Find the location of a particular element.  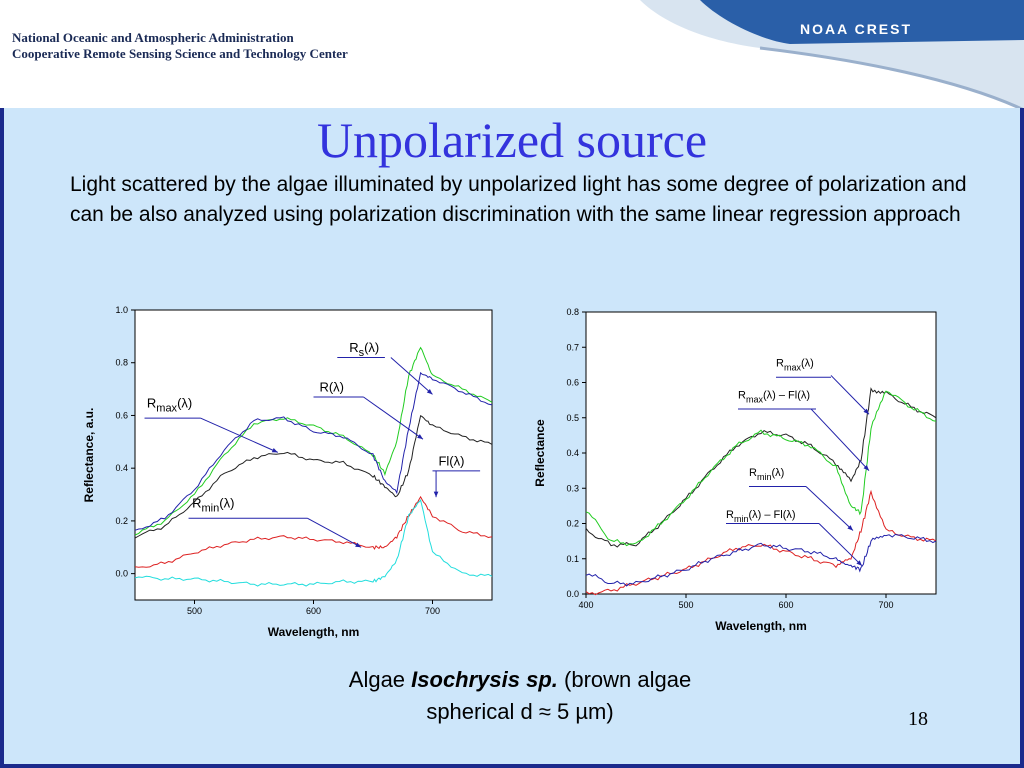

x-tick-label: 400 is located at coordinates (585, 605).